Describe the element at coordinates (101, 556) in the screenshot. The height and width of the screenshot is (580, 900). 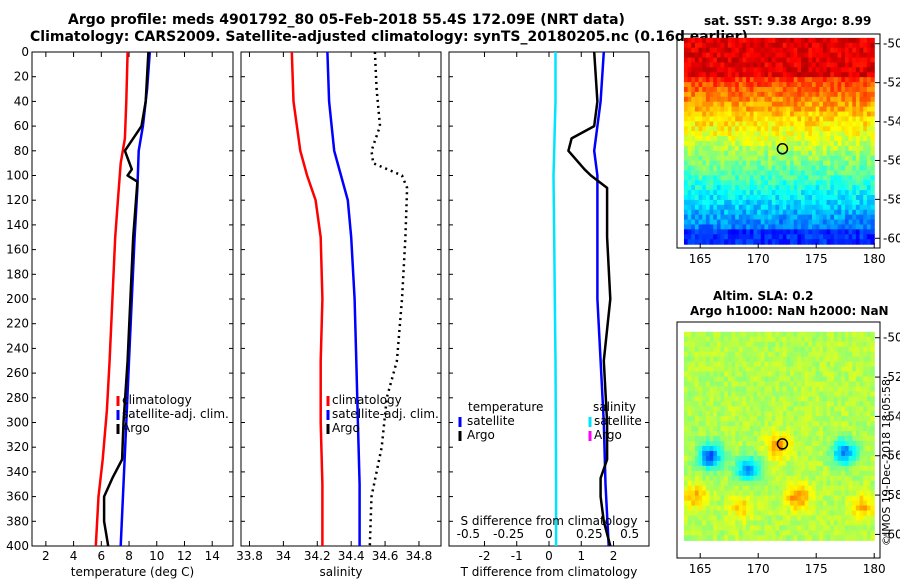
I see `x-tick-label: 6` at that location.